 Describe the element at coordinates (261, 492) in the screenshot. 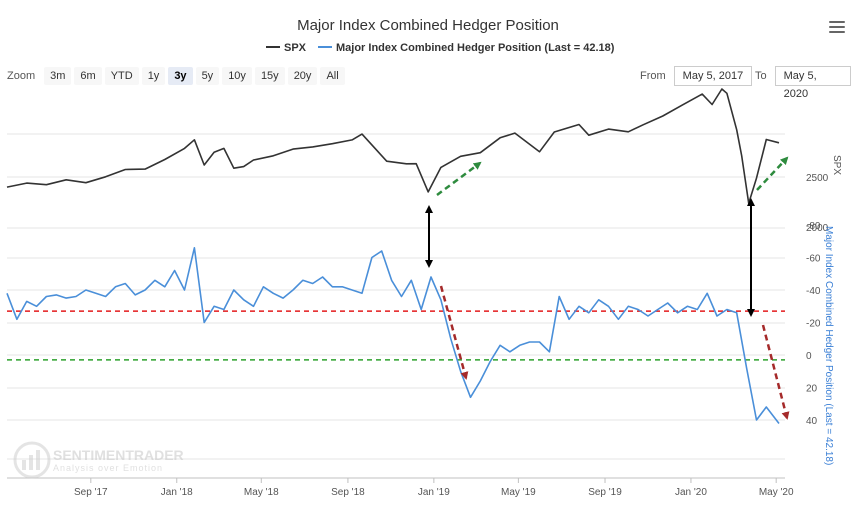

I see `x-tick-label: May '18` at that location.